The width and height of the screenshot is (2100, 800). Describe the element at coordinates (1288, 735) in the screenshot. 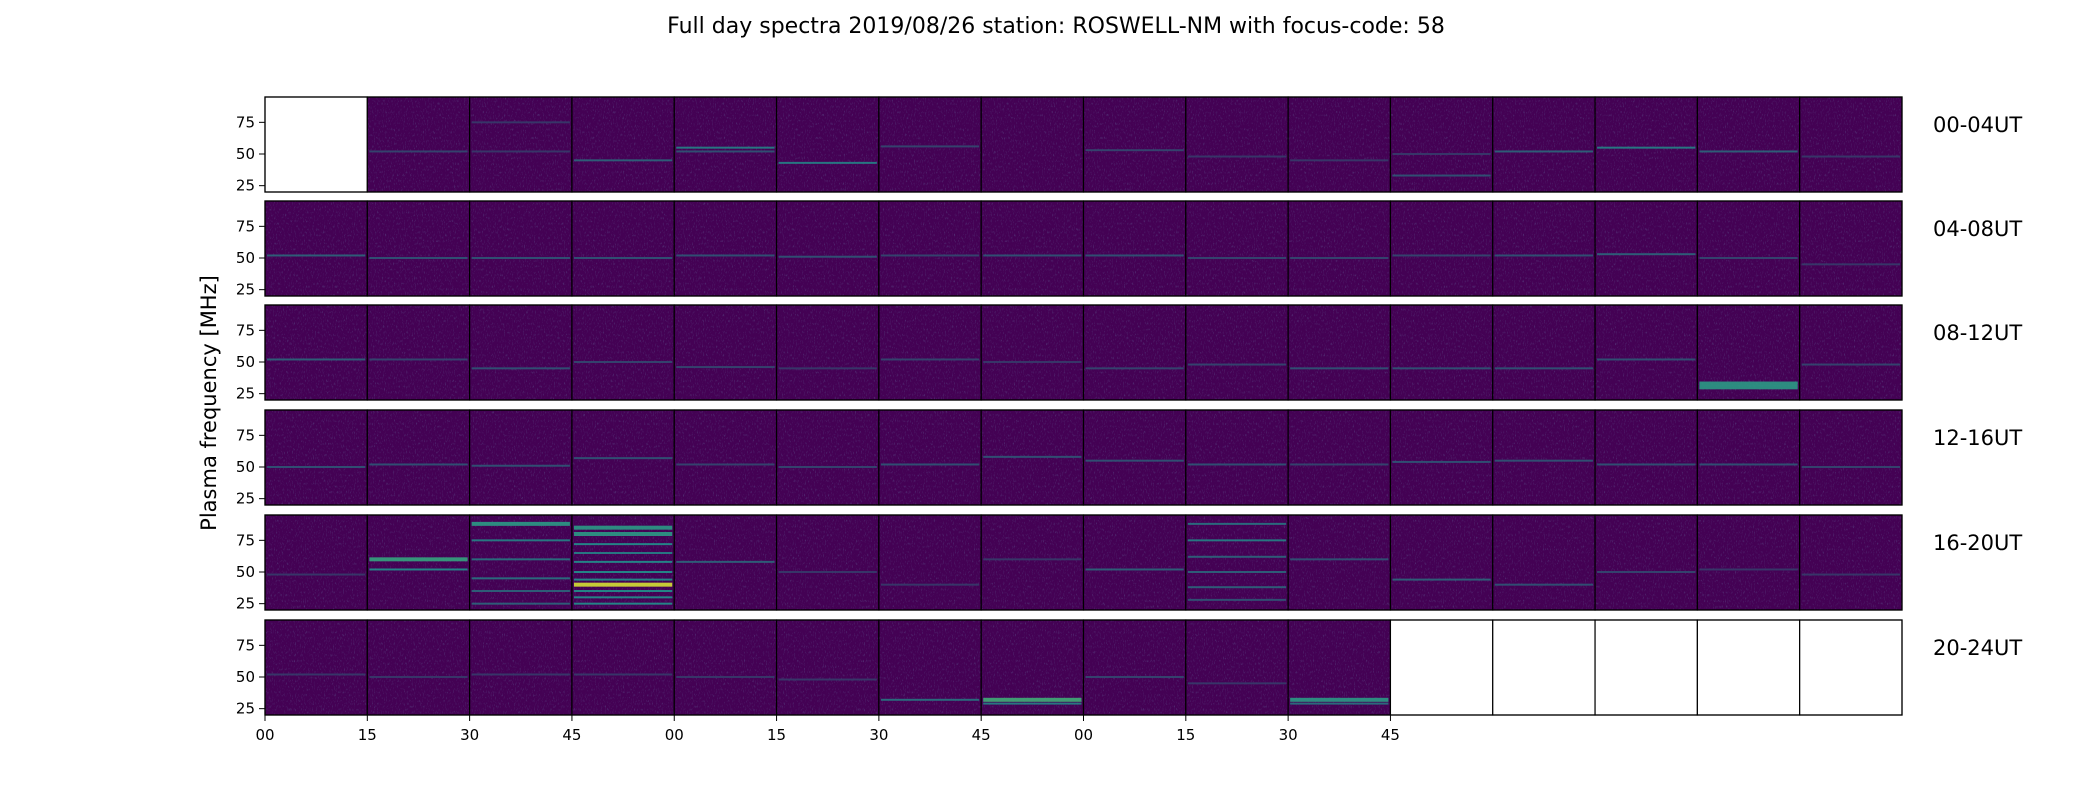

I see `x-tick-label: 30` at that location.